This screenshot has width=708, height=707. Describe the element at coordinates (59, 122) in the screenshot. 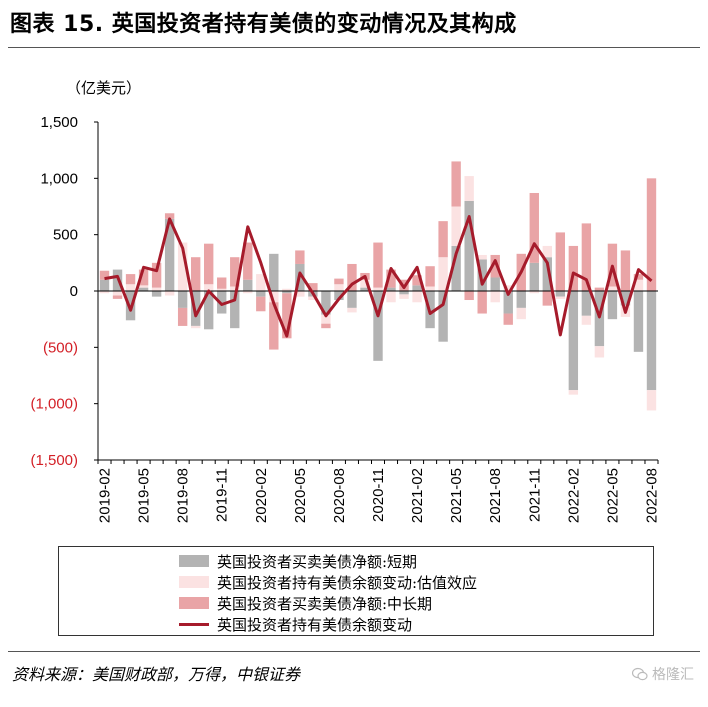

I see `y-tick-label: 1,500` at that location.